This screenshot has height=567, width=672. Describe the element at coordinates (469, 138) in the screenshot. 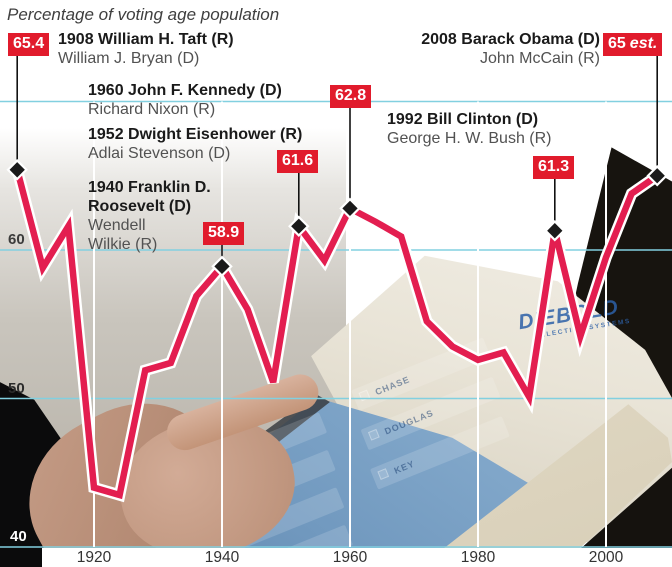

I see `runner-up-line: George H. W. Bush (R)` at that location.